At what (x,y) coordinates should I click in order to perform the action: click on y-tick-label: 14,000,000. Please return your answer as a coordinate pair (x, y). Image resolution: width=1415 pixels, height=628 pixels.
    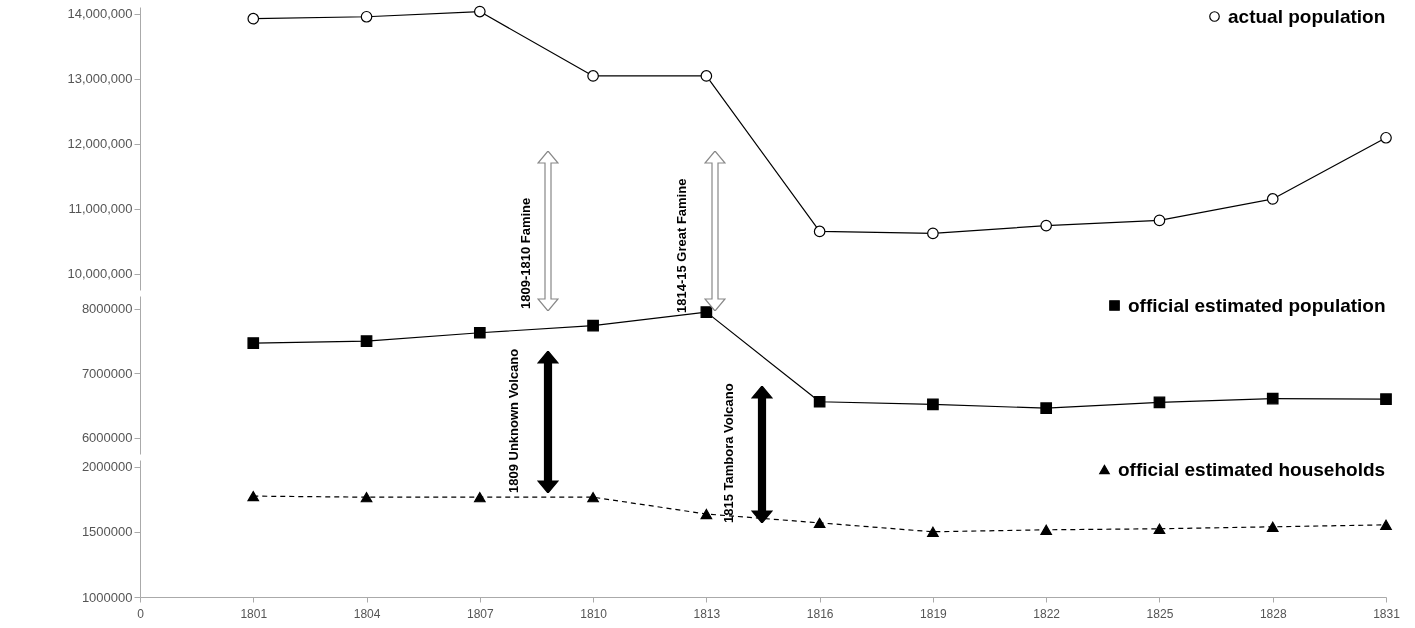
    Looking at the image, I should click on (100, 14).